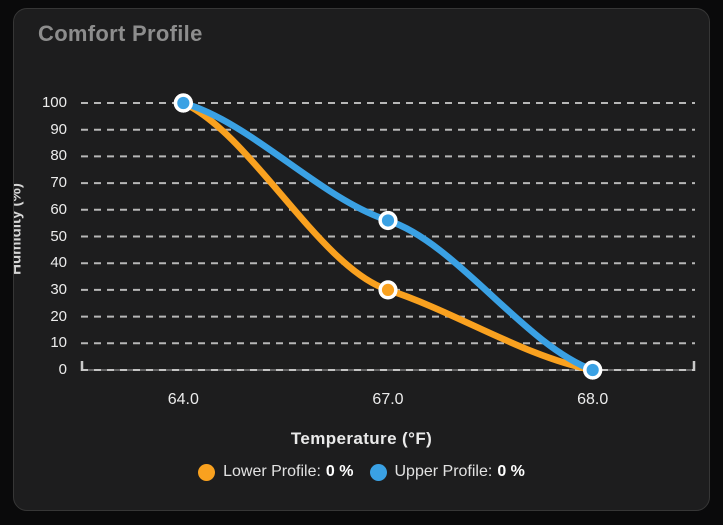  I want to click on x-tick-label: 64.0, so click(183, 399).